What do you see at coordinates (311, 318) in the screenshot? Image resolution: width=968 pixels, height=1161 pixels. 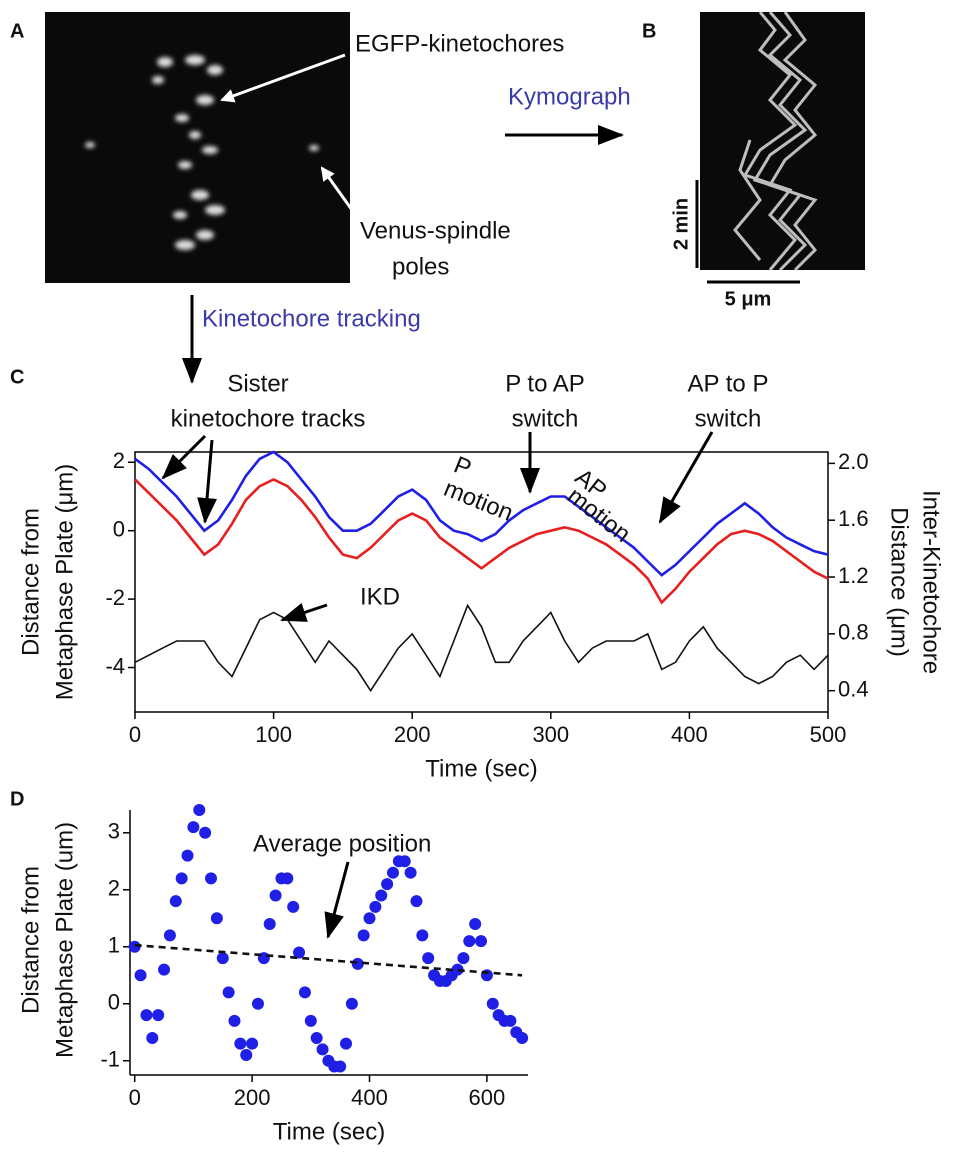 I see `annotation: Kinetochore tracking` at bounding box center [311, 318].